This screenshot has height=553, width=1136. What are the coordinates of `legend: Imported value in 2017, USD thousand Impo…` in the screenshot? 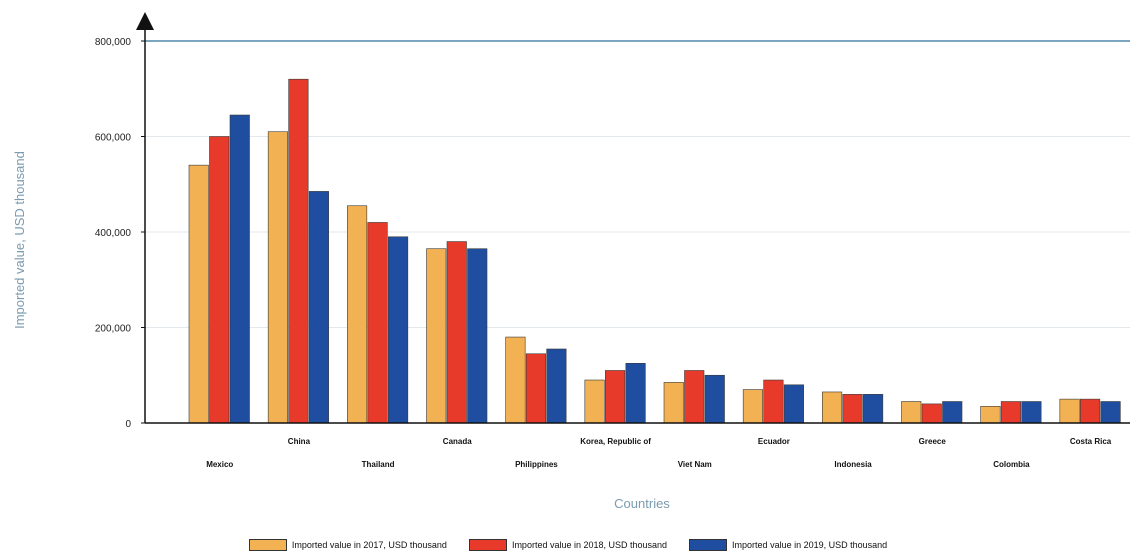 It's located at (568, 545).